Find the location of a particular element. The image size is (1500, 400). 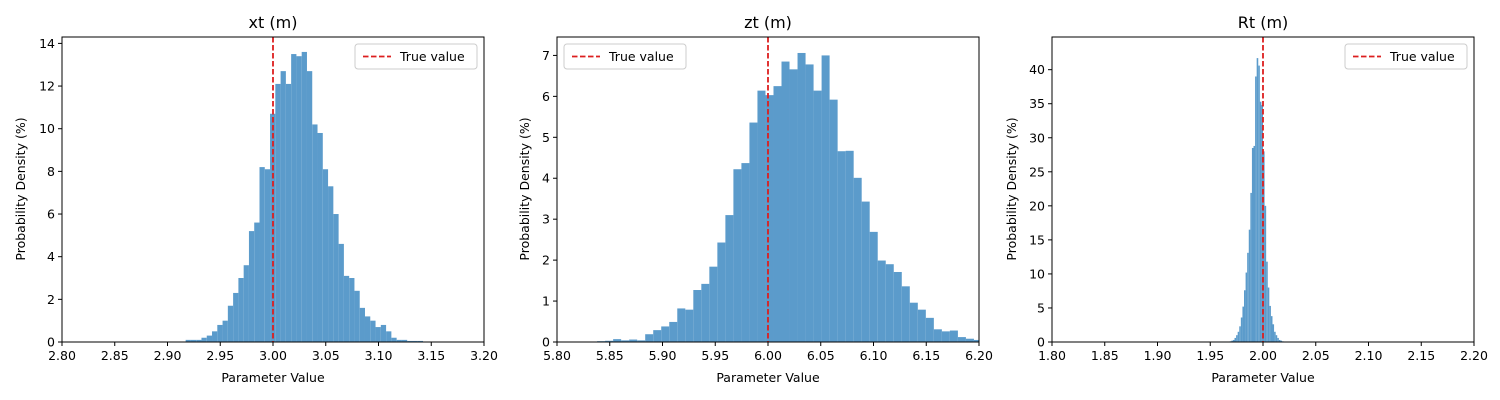

y-tick-label: 4 is located at coordinates (546, 178).